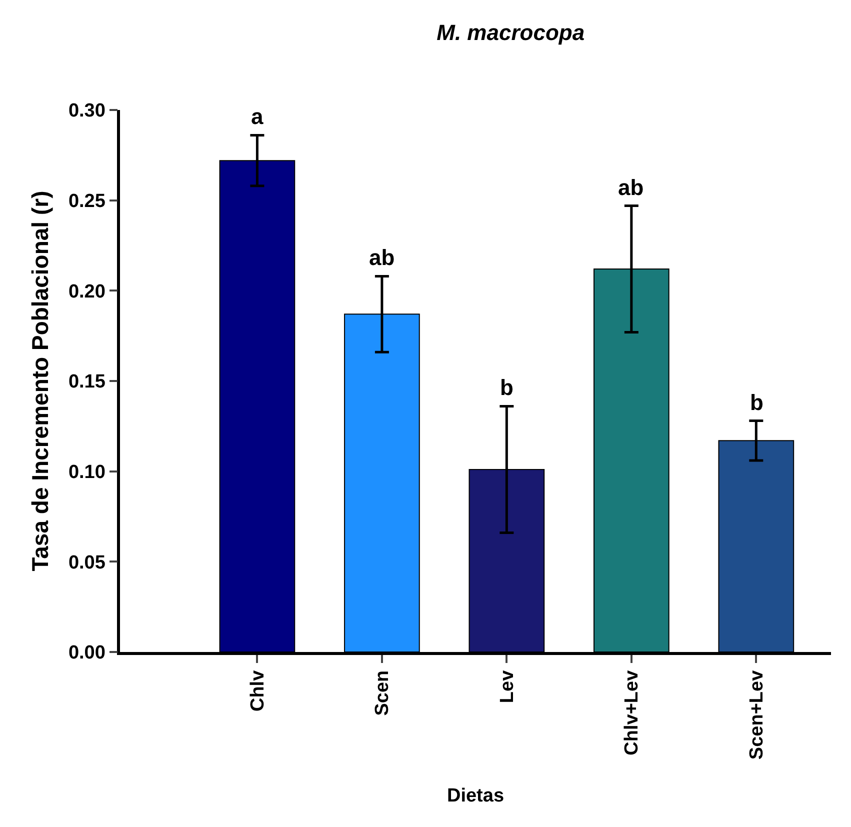 This screenshot has height=827, width=851. What do you see at coordinates (257, 116) in the screenshot?
I see `annotation: a` at bounding box center [257, 116].